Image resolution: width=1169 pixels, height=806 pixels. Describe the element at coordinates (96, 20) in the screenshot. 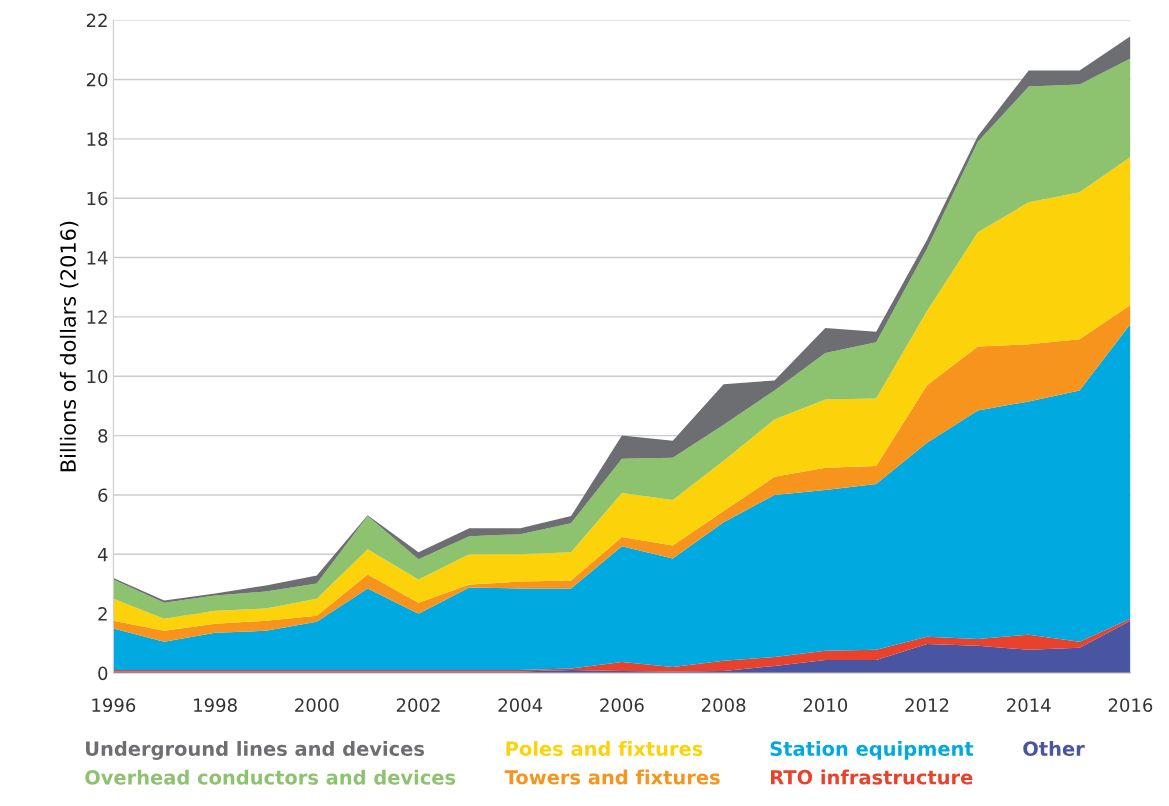

I see `y-tick-label: 22` at that location.